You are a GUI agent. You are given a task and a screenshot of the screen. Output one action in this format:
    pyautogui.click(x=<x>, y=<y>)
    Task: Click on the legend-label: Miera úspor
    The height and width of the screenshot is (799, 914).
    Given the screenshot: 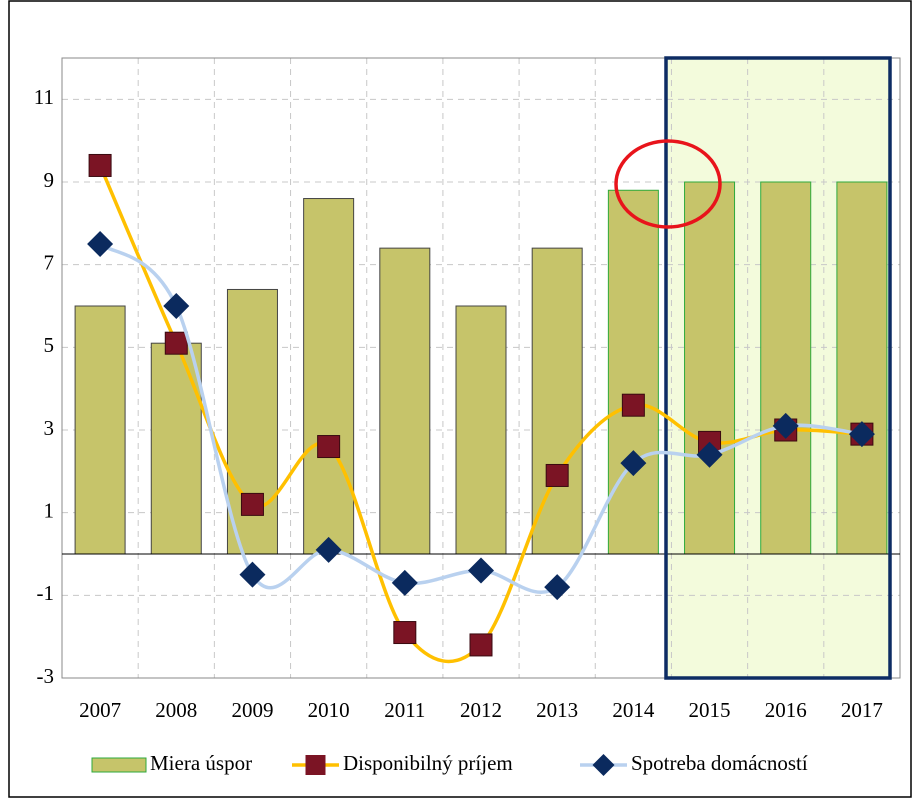 What is the action you would take?
    pyautogui.click(x=201, y=763)
    